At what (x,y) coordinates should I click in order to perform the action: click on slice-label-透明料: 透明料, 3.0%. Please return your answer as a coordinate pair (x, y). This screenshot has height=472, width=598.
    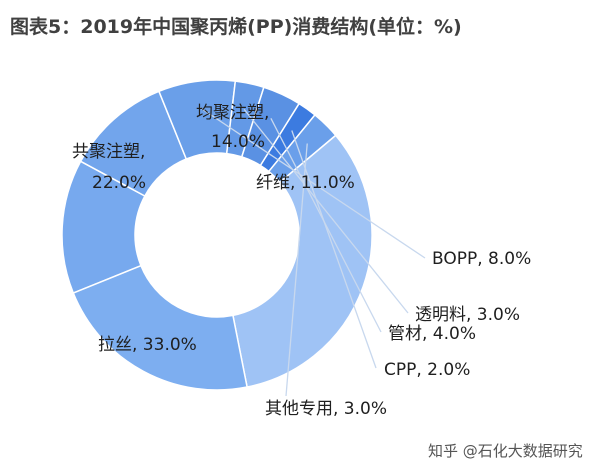
    Looking at the image, I should click on (467, 315).